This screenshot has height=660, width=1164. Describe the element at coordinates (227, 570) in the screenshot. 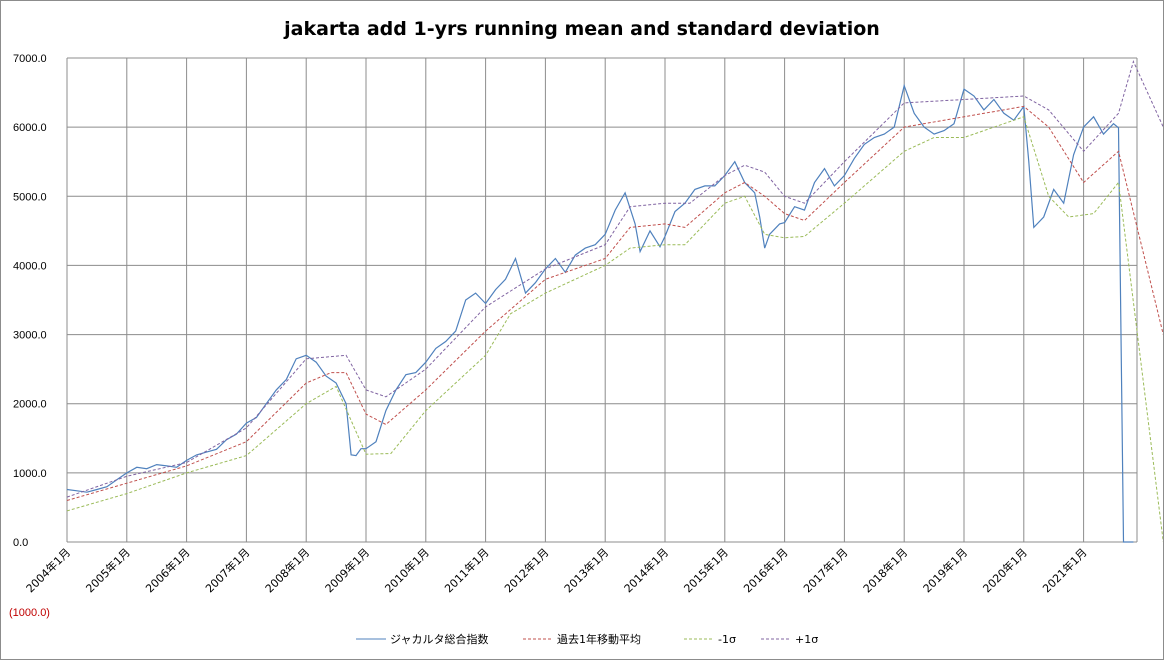

I see `x-tick-label: 2007年1月` at that location.